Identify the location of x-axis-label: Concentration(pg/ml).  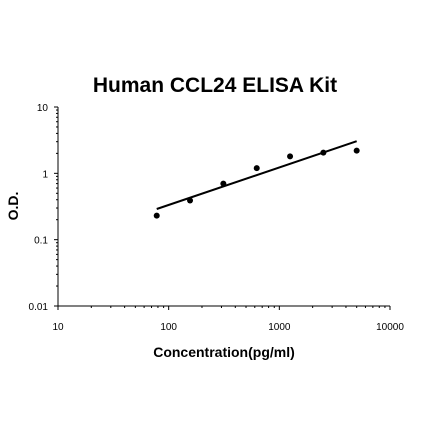
(224, 352).